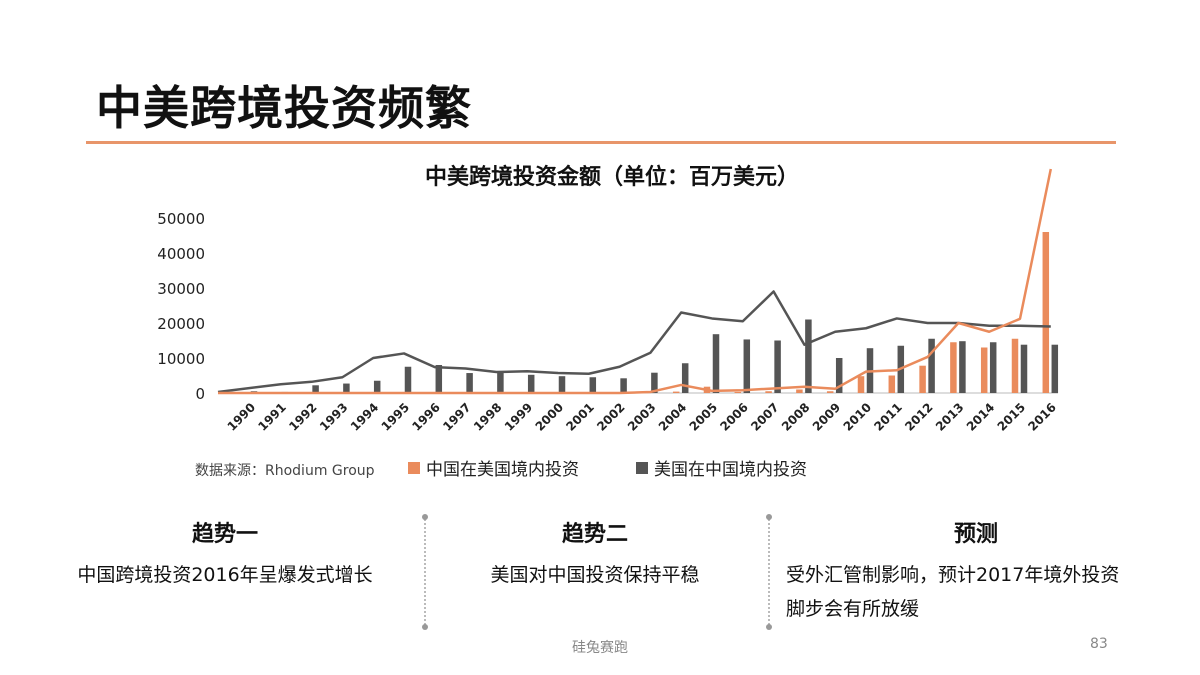 Image resolution: width=1200 pixels, height=675 pixels. I want to click on forecast-column: 预测 受外汇管制影响，预计2017年境外投资 脚步会有所放缓, so click(986, 571).